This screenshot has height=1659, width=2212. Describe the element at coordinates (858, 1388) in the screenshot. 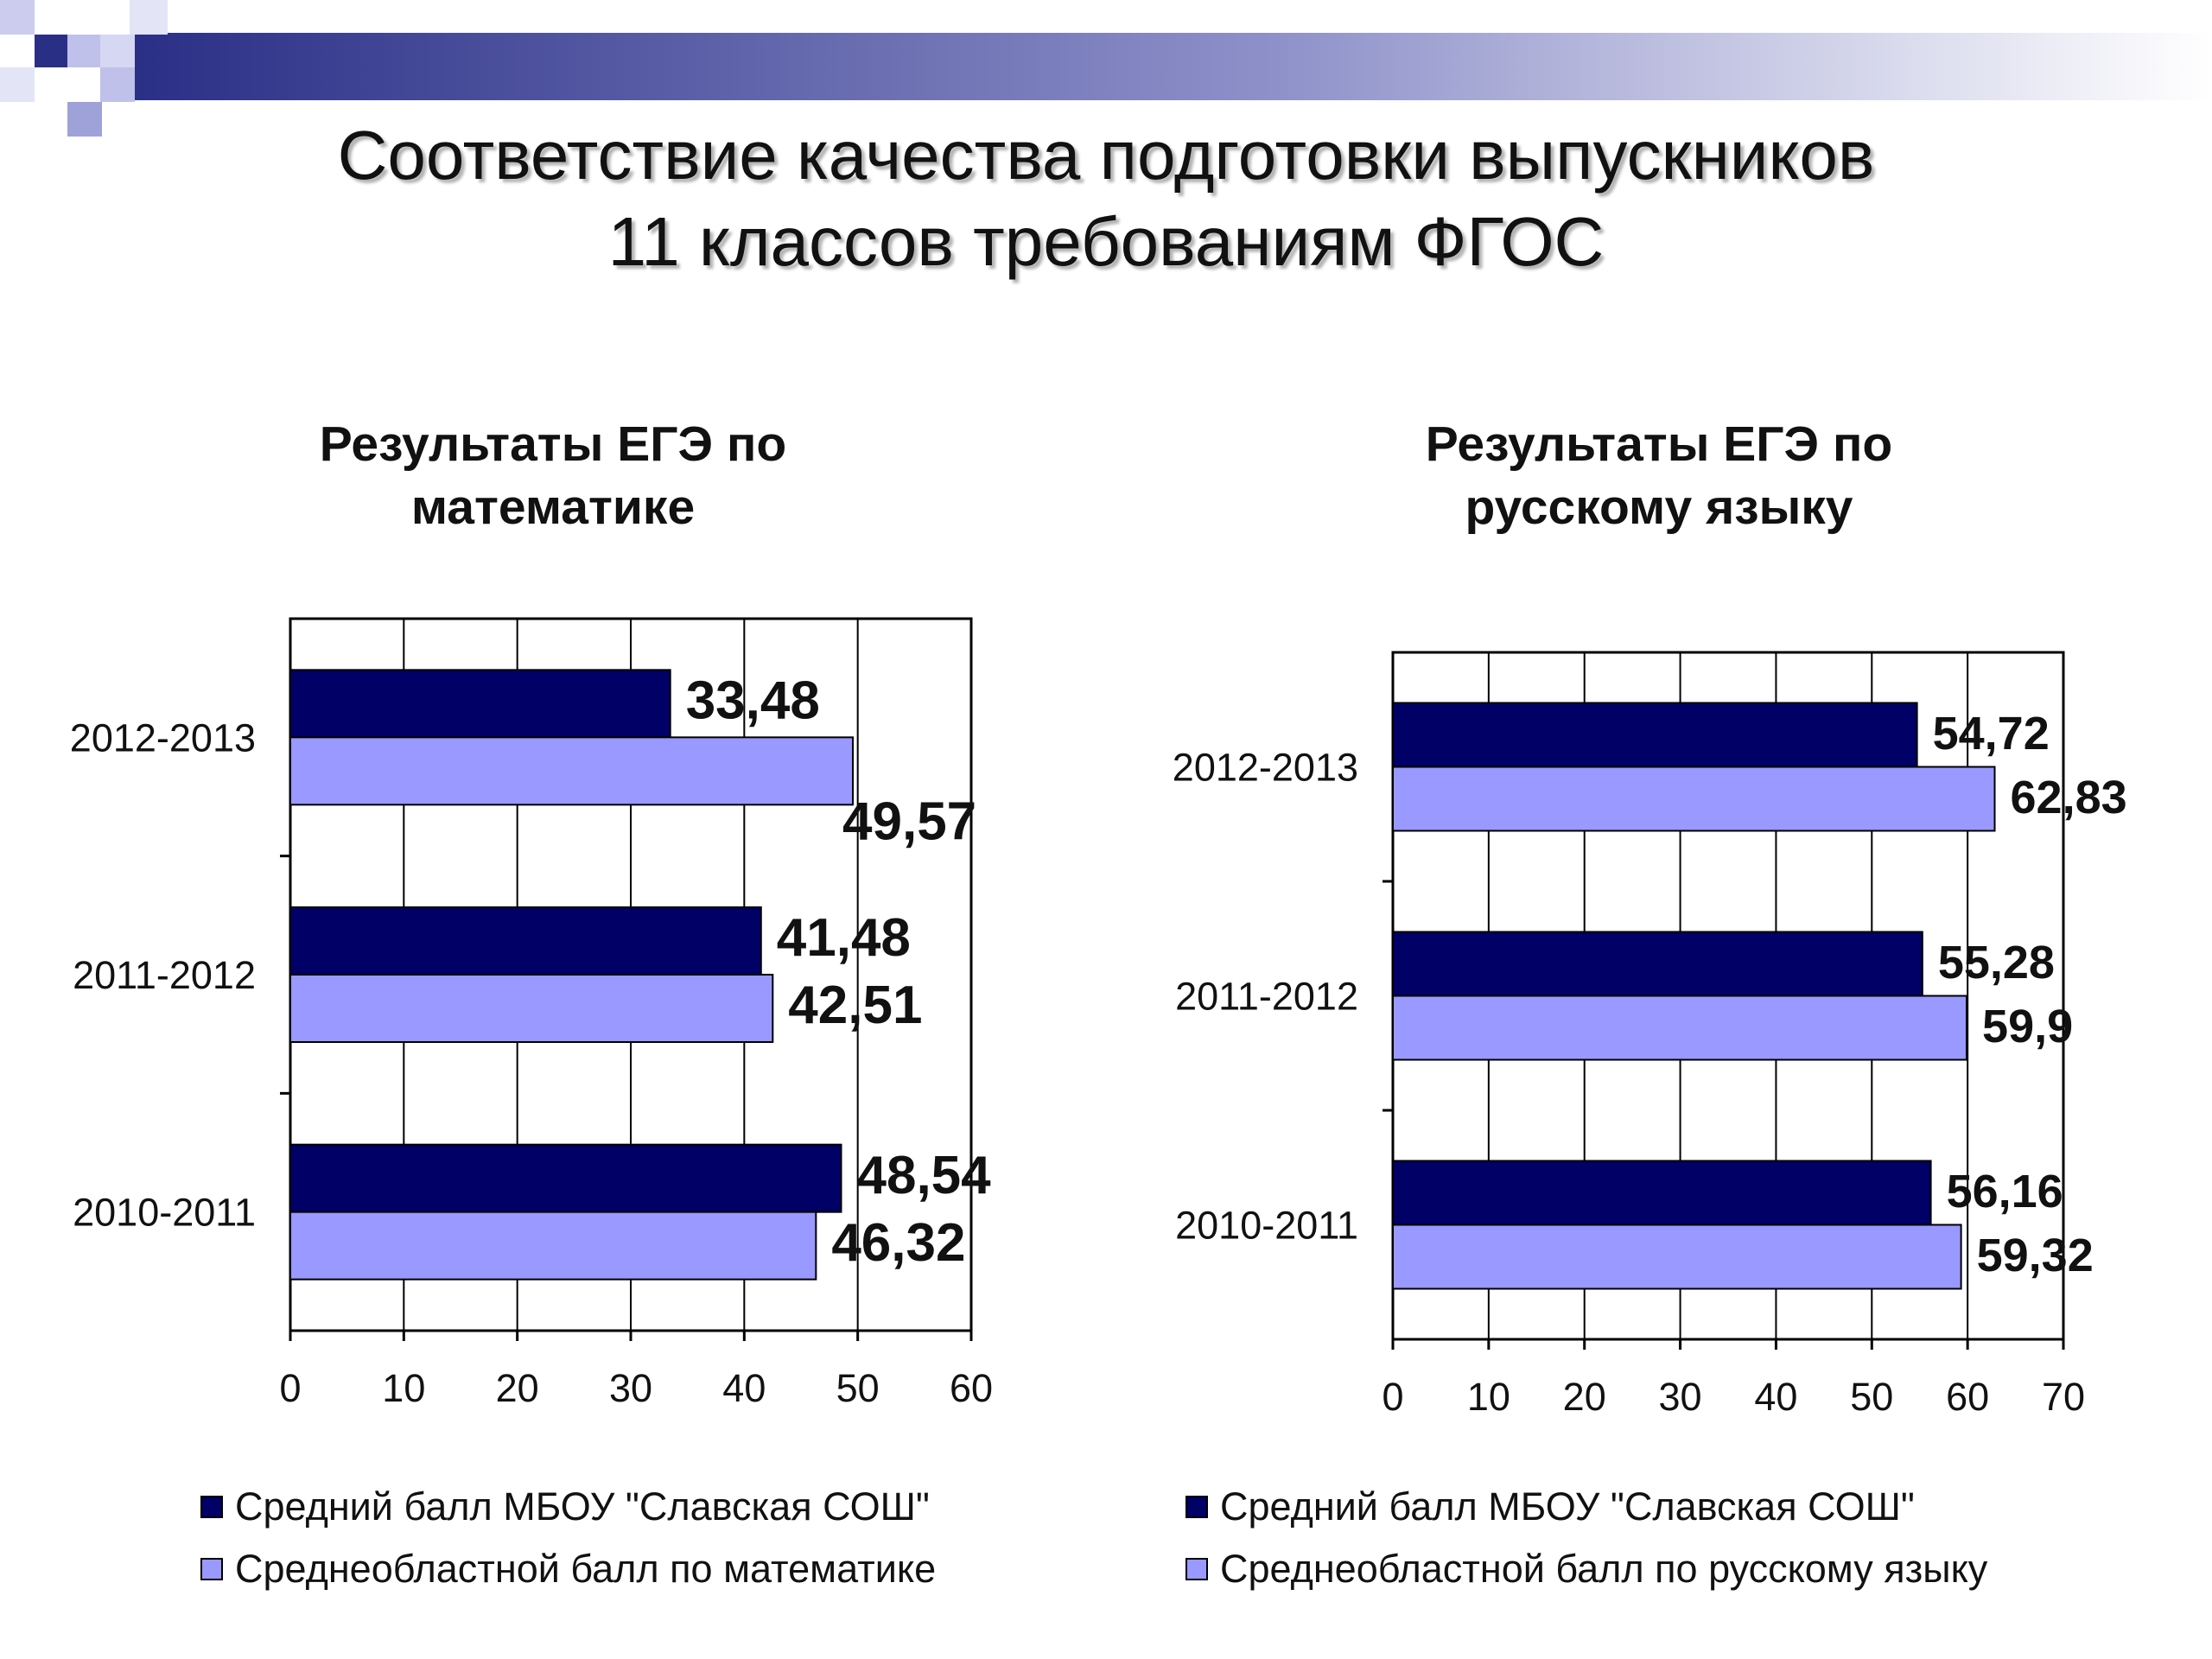

I see `math-tick-label: 50` at that location.